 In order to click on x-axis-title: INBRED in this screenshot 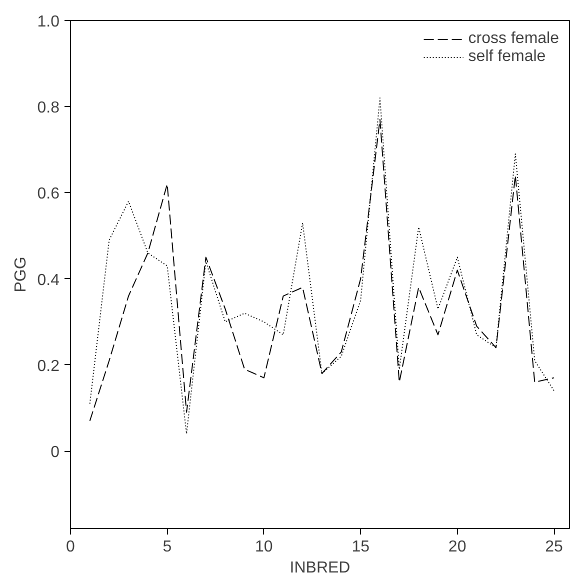, I will do `click(320, 568)`.